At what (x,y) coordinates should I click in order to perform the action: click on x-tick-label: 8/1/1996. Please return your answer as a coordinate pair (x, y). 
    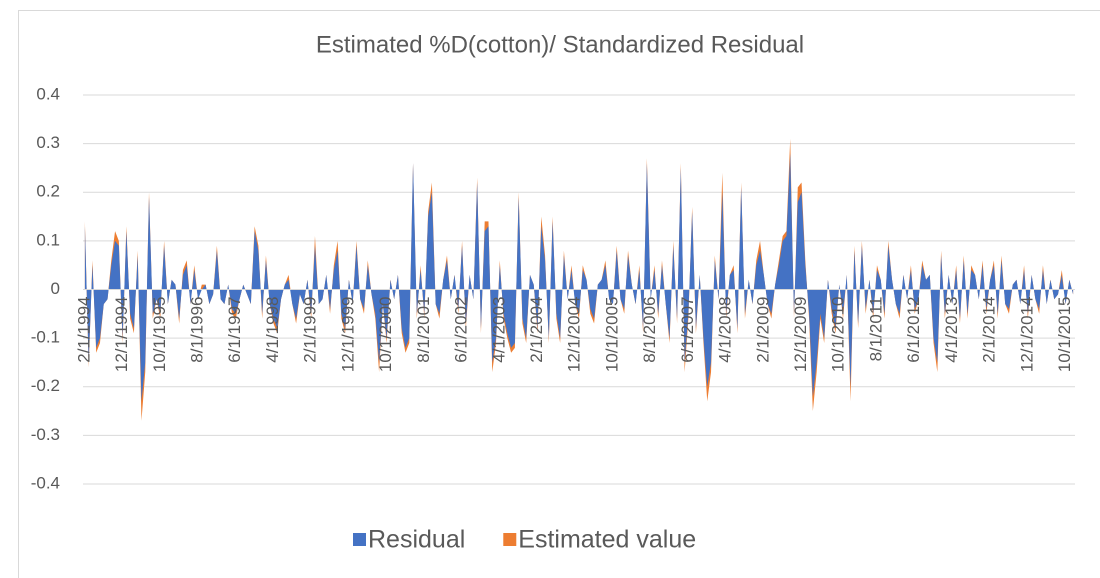
    Looking at the image, I should click on (197, 330).